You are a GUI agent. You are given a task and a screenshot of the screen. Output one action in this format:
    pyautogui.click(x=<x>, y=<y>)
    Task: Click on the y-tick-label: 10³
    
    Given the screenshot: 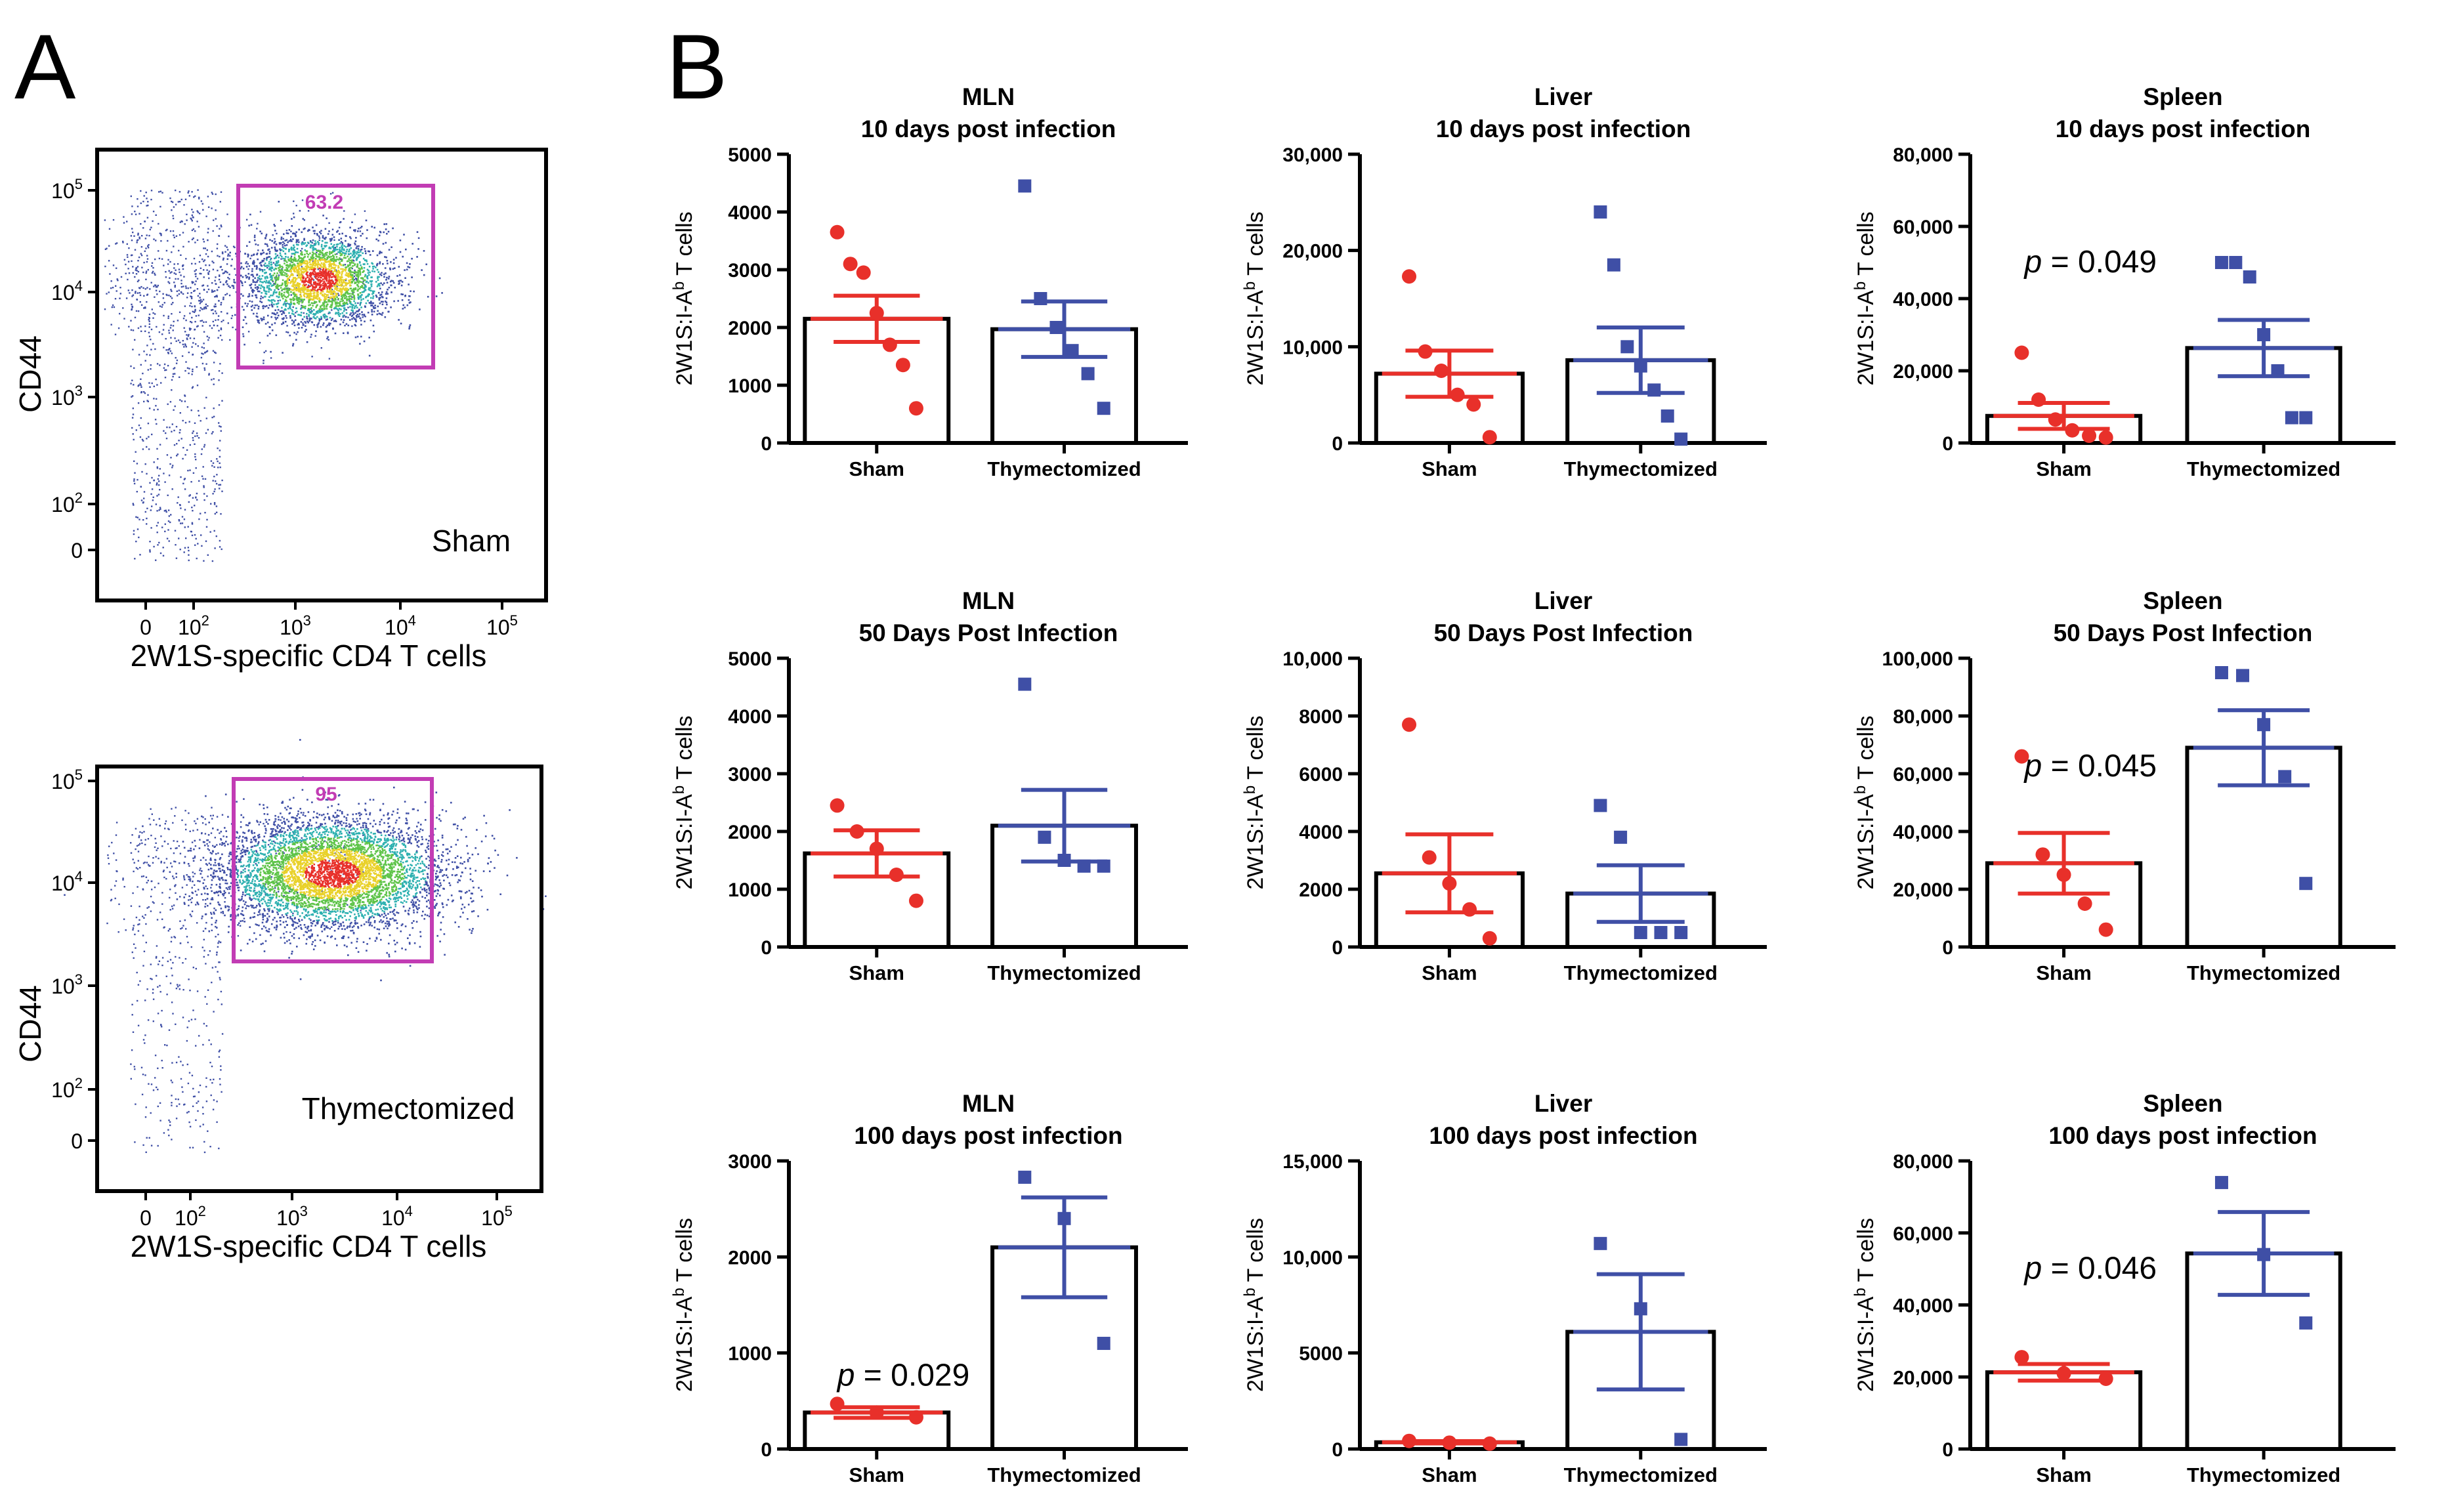 What is the action you would take?
    pyautogui.click(x=67, y=396)
    